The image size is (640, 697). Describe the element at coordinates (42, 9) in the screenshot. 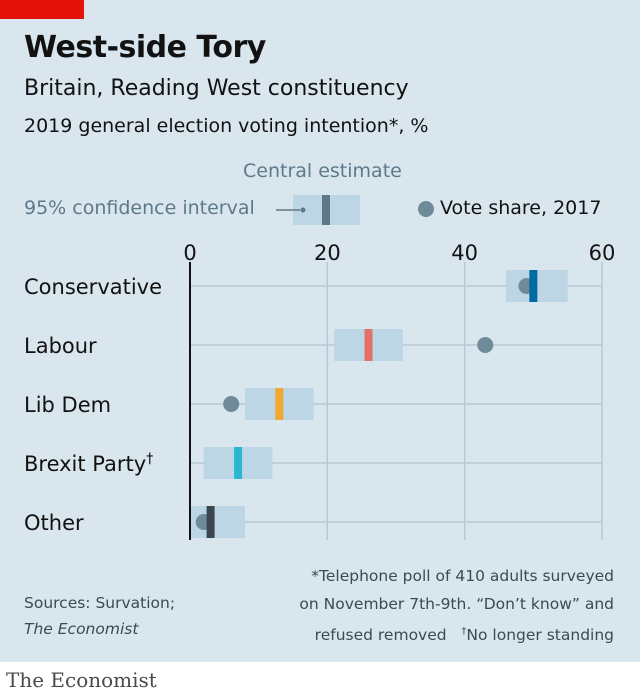

I see `brand-red-tag` at that location.